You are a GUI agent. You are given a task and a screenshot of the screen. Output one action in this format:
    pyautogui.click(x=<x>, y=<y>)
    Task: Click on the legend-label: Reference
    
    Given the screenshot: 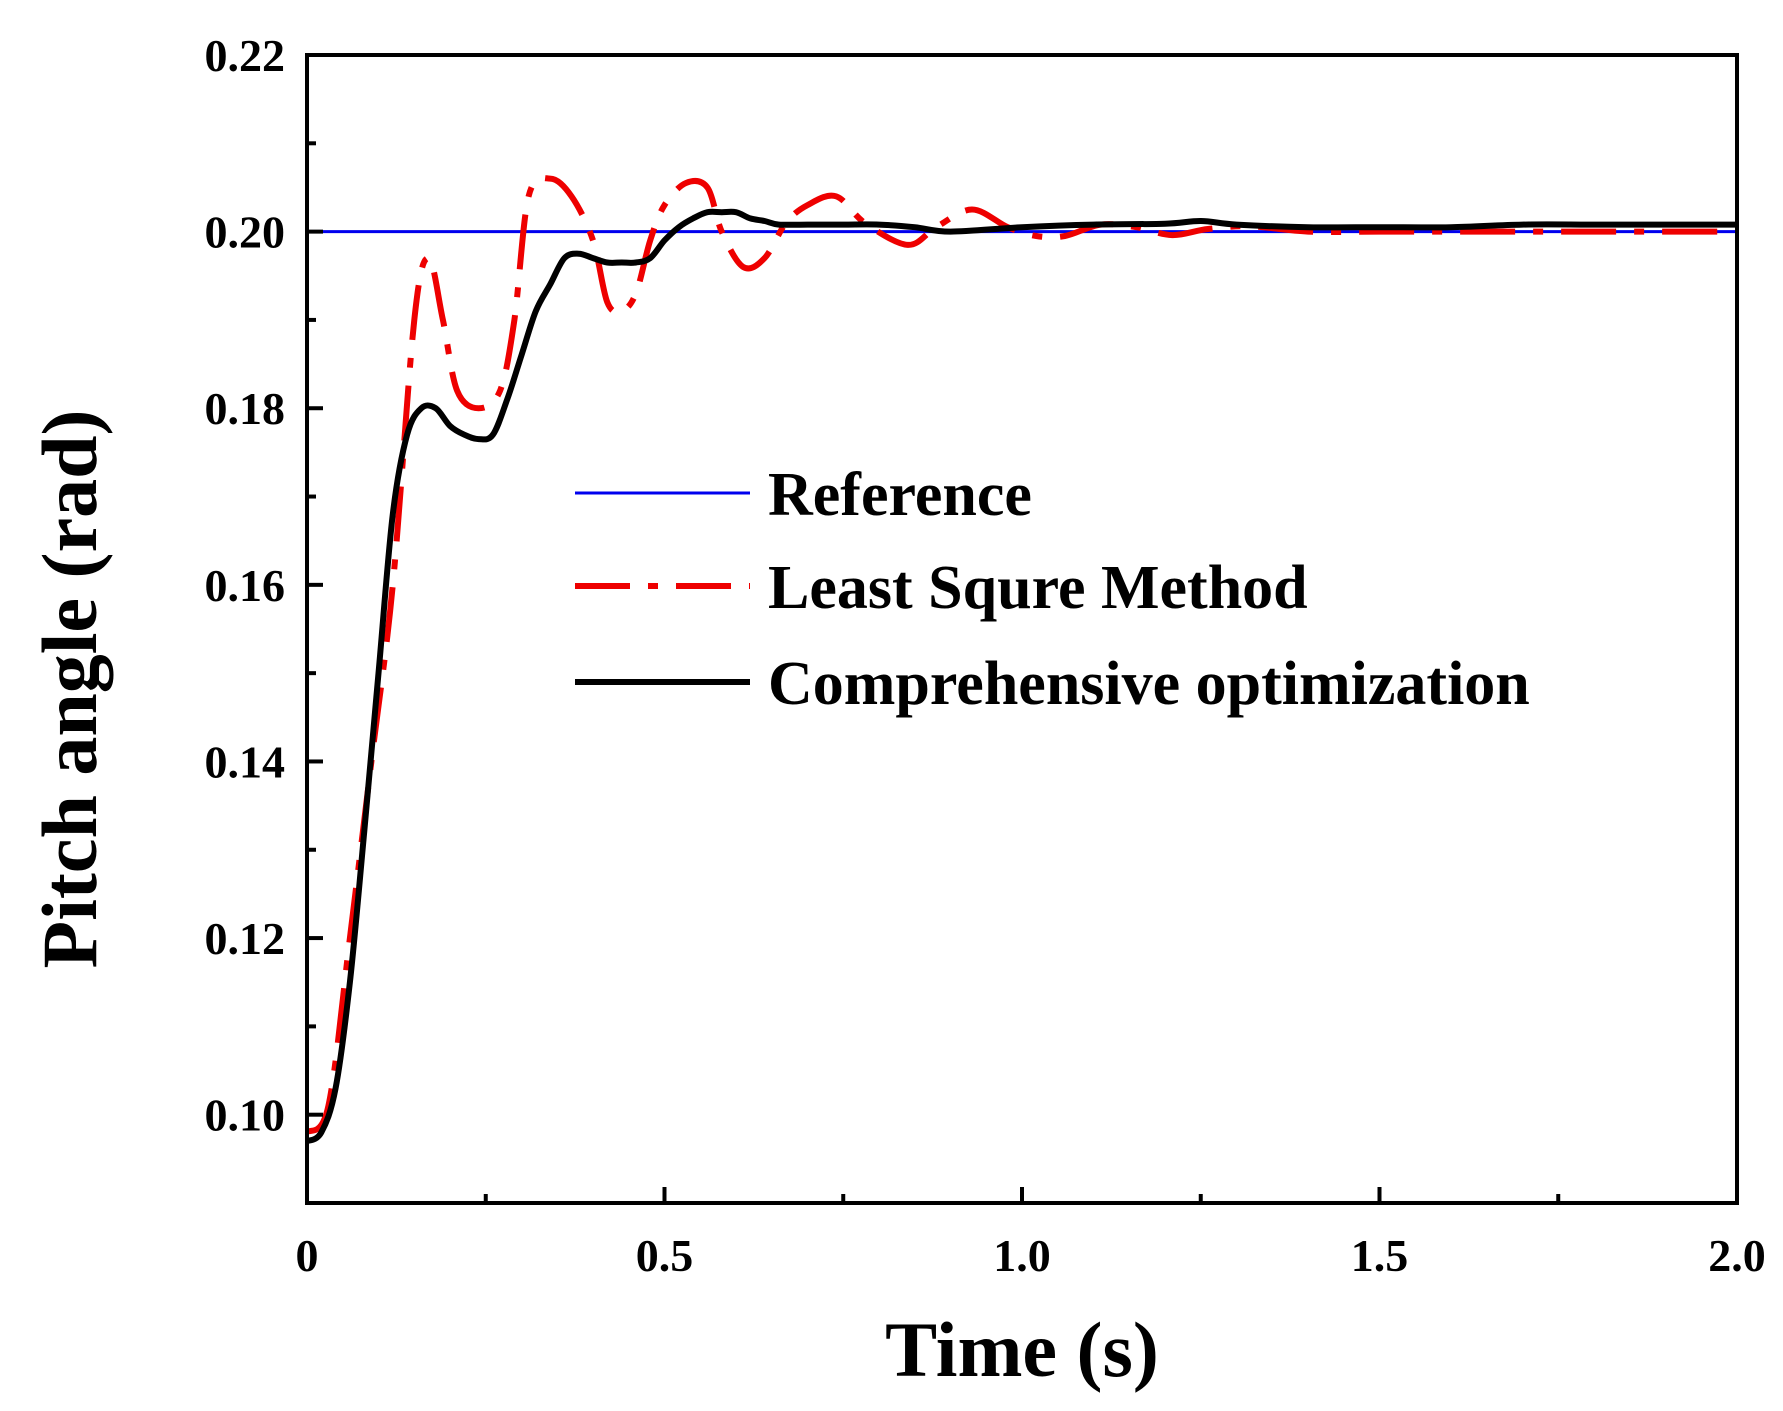 What is the action you would take?
    pyautogui.click(x=900, y=495)
    